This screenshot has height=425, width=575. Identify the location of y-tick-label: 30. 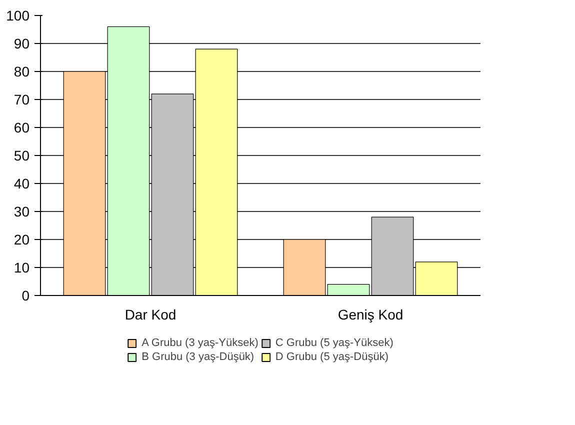
(22, 212).